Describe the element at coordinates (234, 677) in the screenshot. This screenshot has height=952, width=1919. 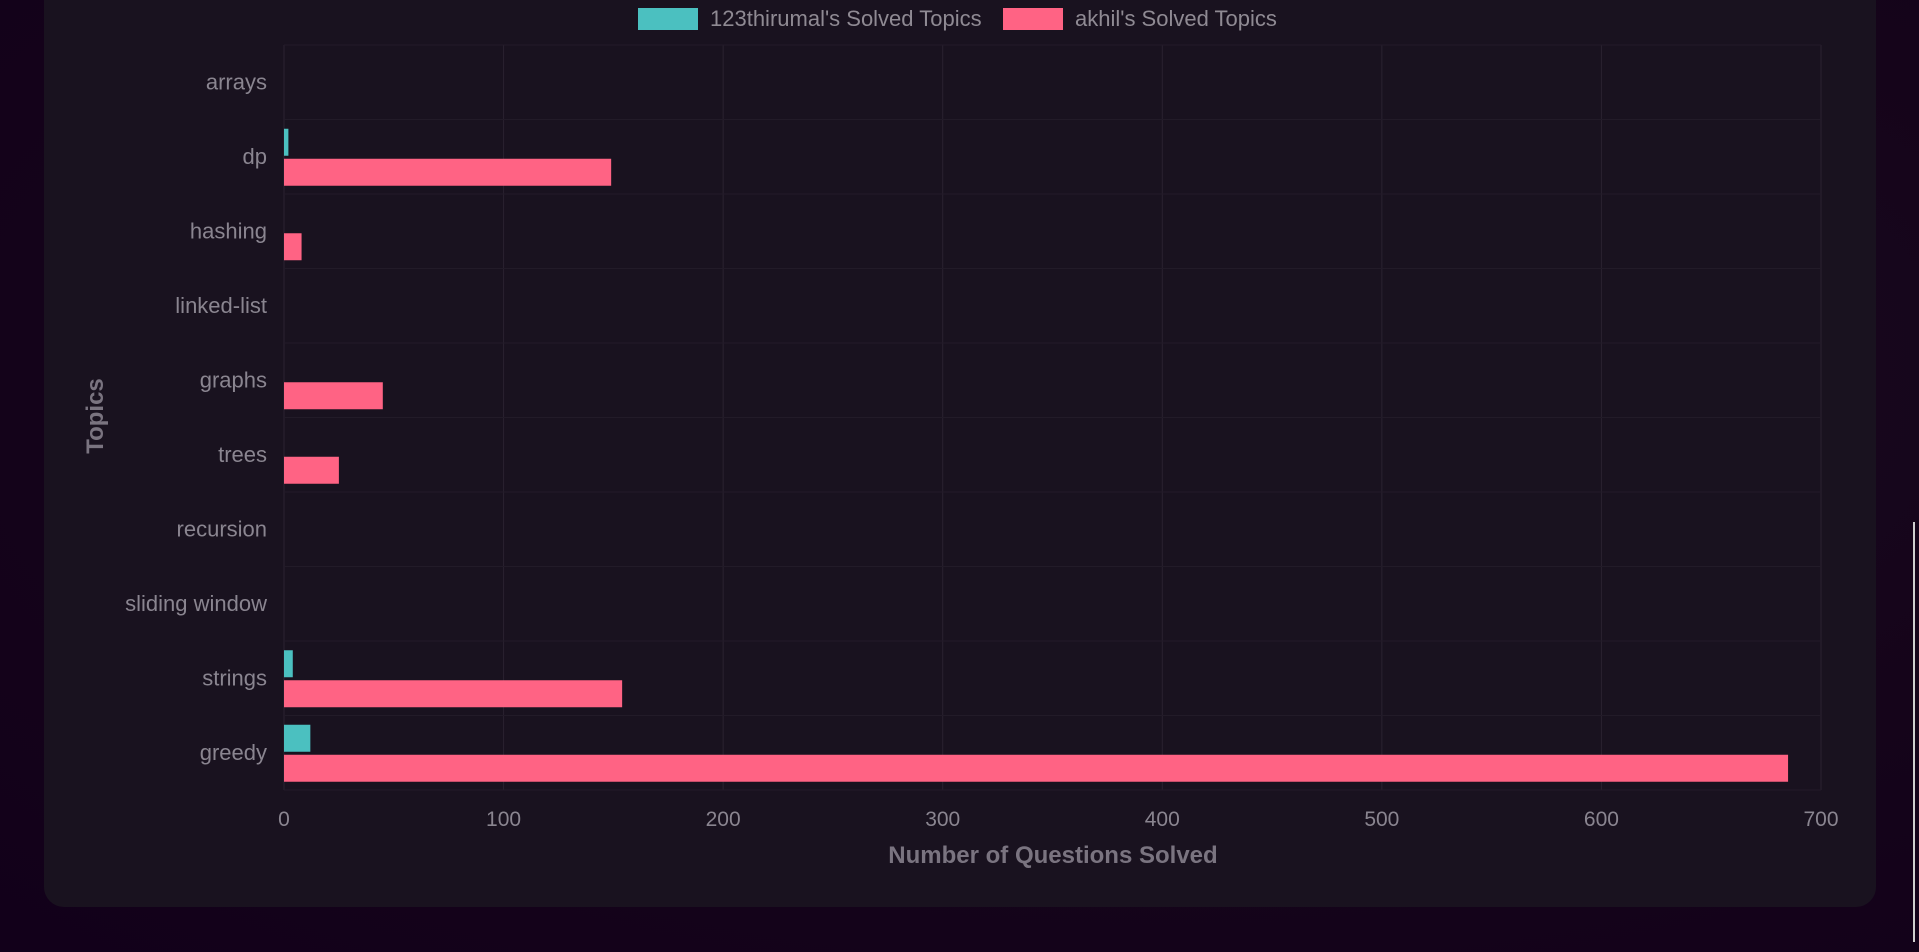
I see `y-tick-label: strings` at that location.